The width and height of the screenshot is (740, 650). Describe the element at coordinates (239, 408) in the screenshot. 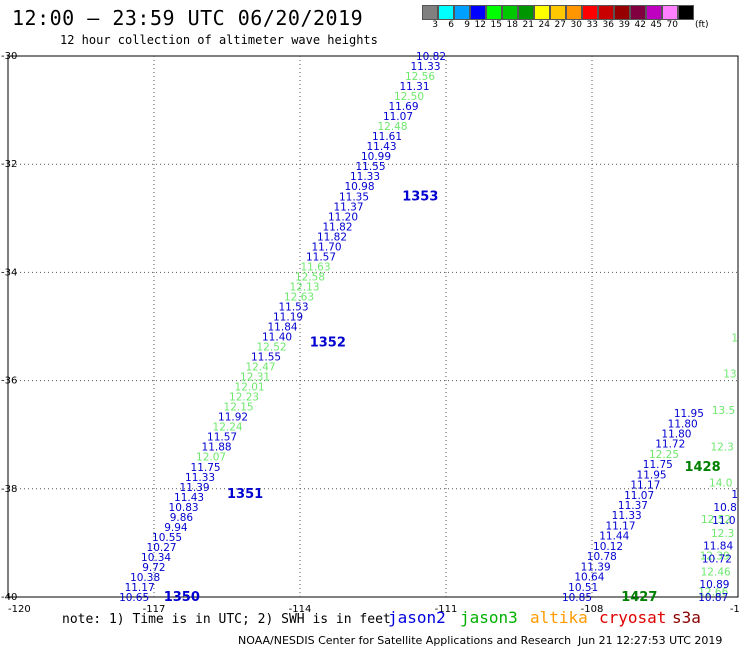

I see `wave-height-label: 12.15` at that location.